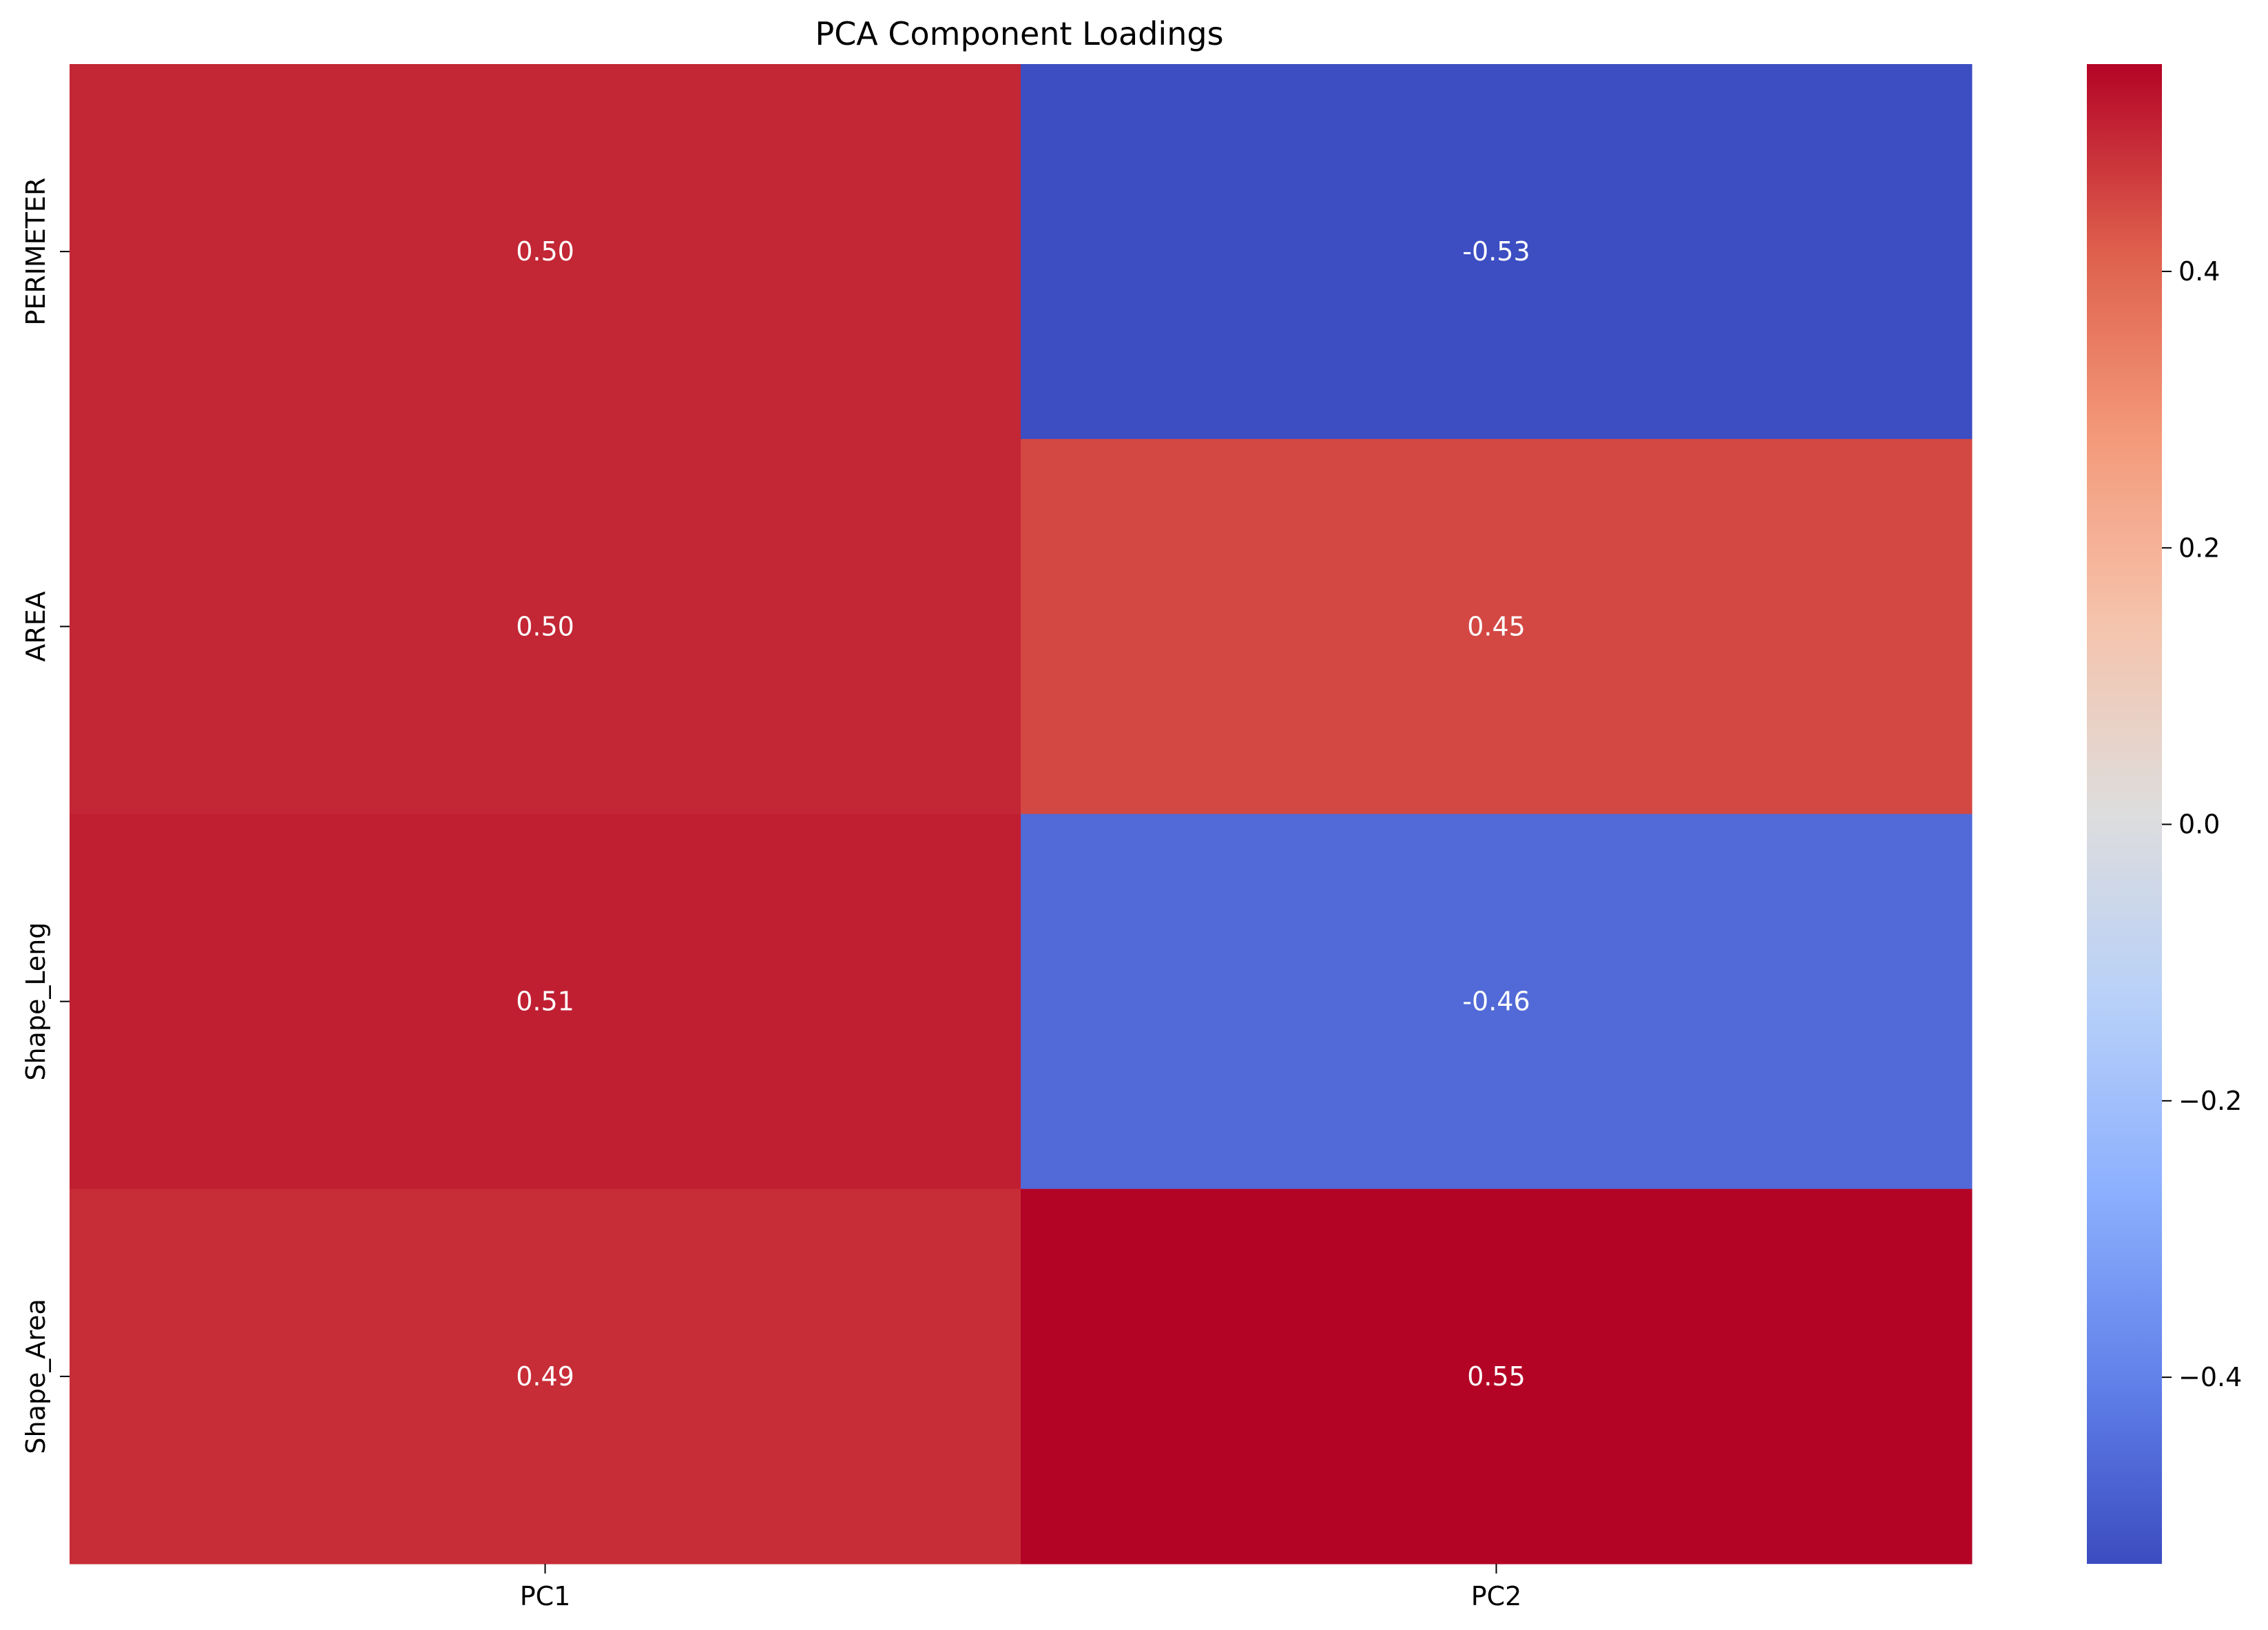  What do you see at coordinates (2124, 814) in the screenshot?
I see `colorbar-gradient` at bounding box center [2124, 814].